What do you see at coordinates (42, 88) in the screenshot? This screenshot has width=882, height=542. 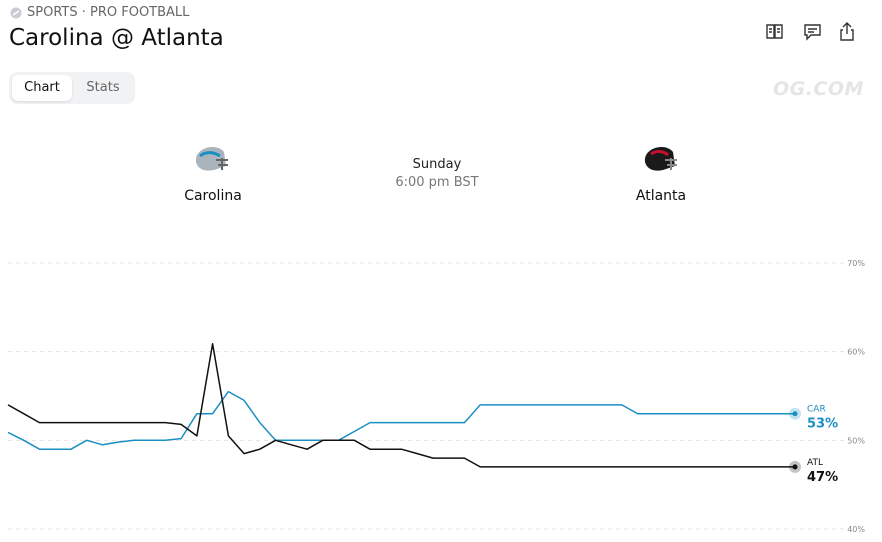 I see `tab-chart: Chart` at bounding box center [42, 88].